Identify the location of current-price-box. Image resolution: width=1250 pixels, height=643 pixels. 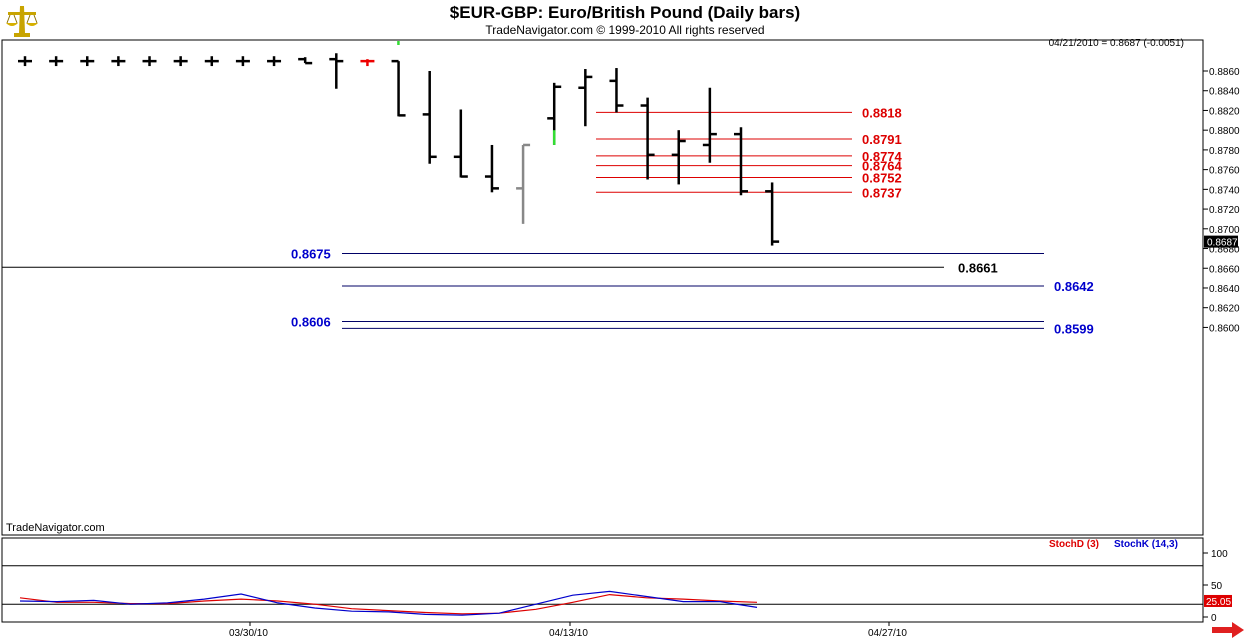
(1221, 241).